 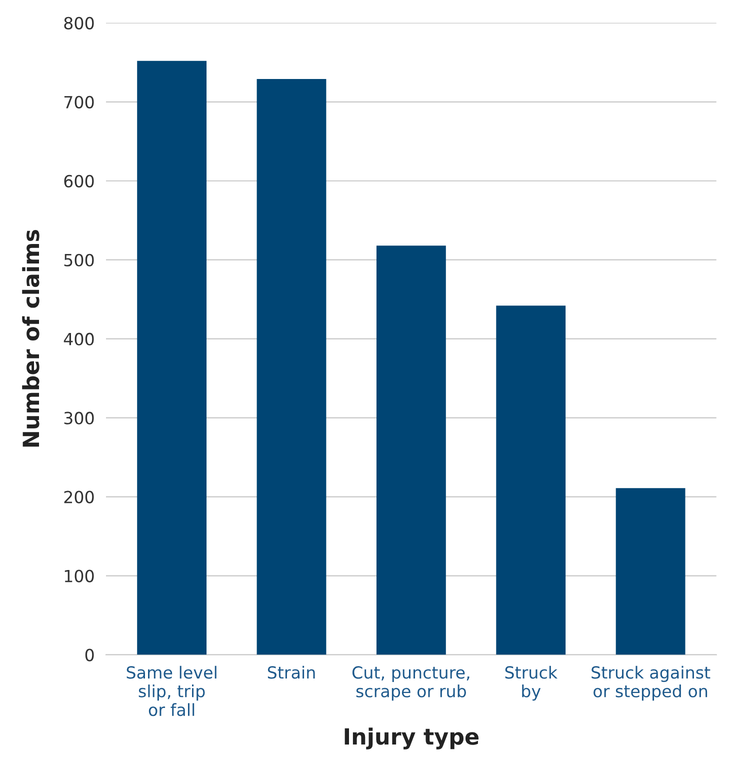 I want to click on y-tick-label: 600, so click(x=79, y=181).